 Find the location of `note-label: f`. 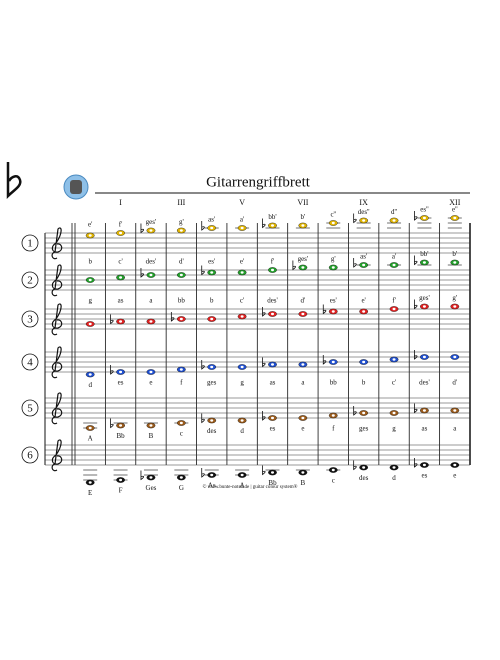

note-label: f is located at coordinates (333, 429).